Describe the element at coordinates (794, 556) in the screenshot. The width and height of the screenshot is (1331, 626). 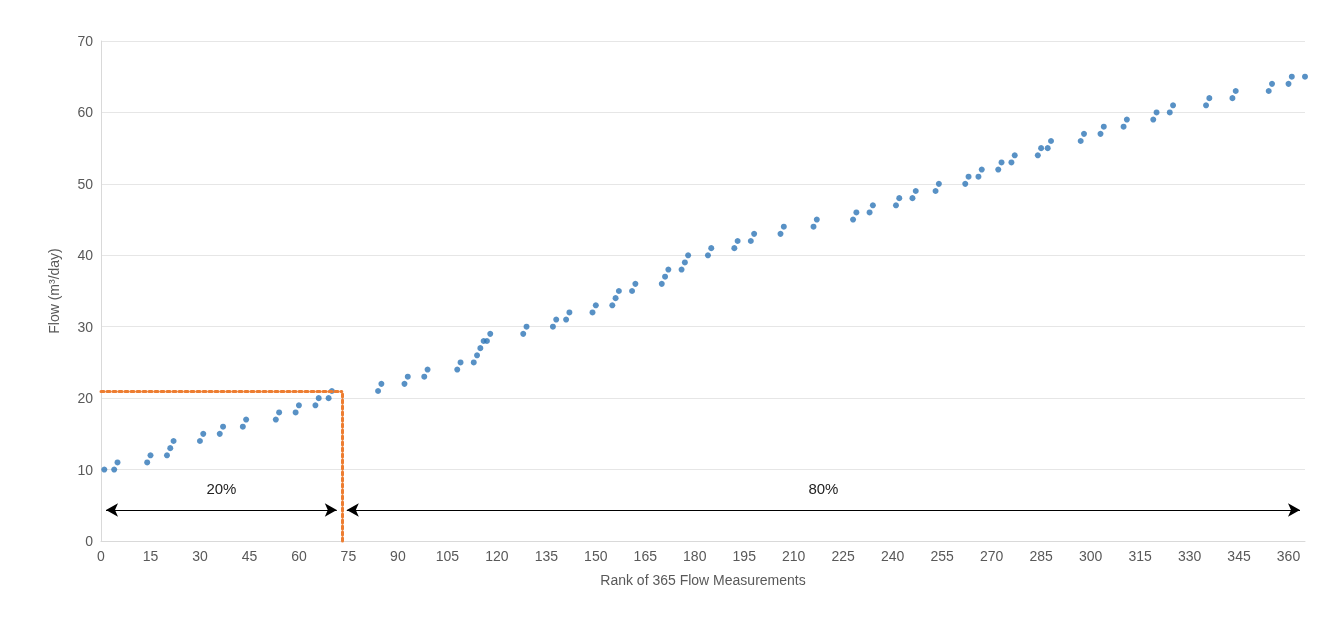
I see `x-tick-label: 210` at that location.